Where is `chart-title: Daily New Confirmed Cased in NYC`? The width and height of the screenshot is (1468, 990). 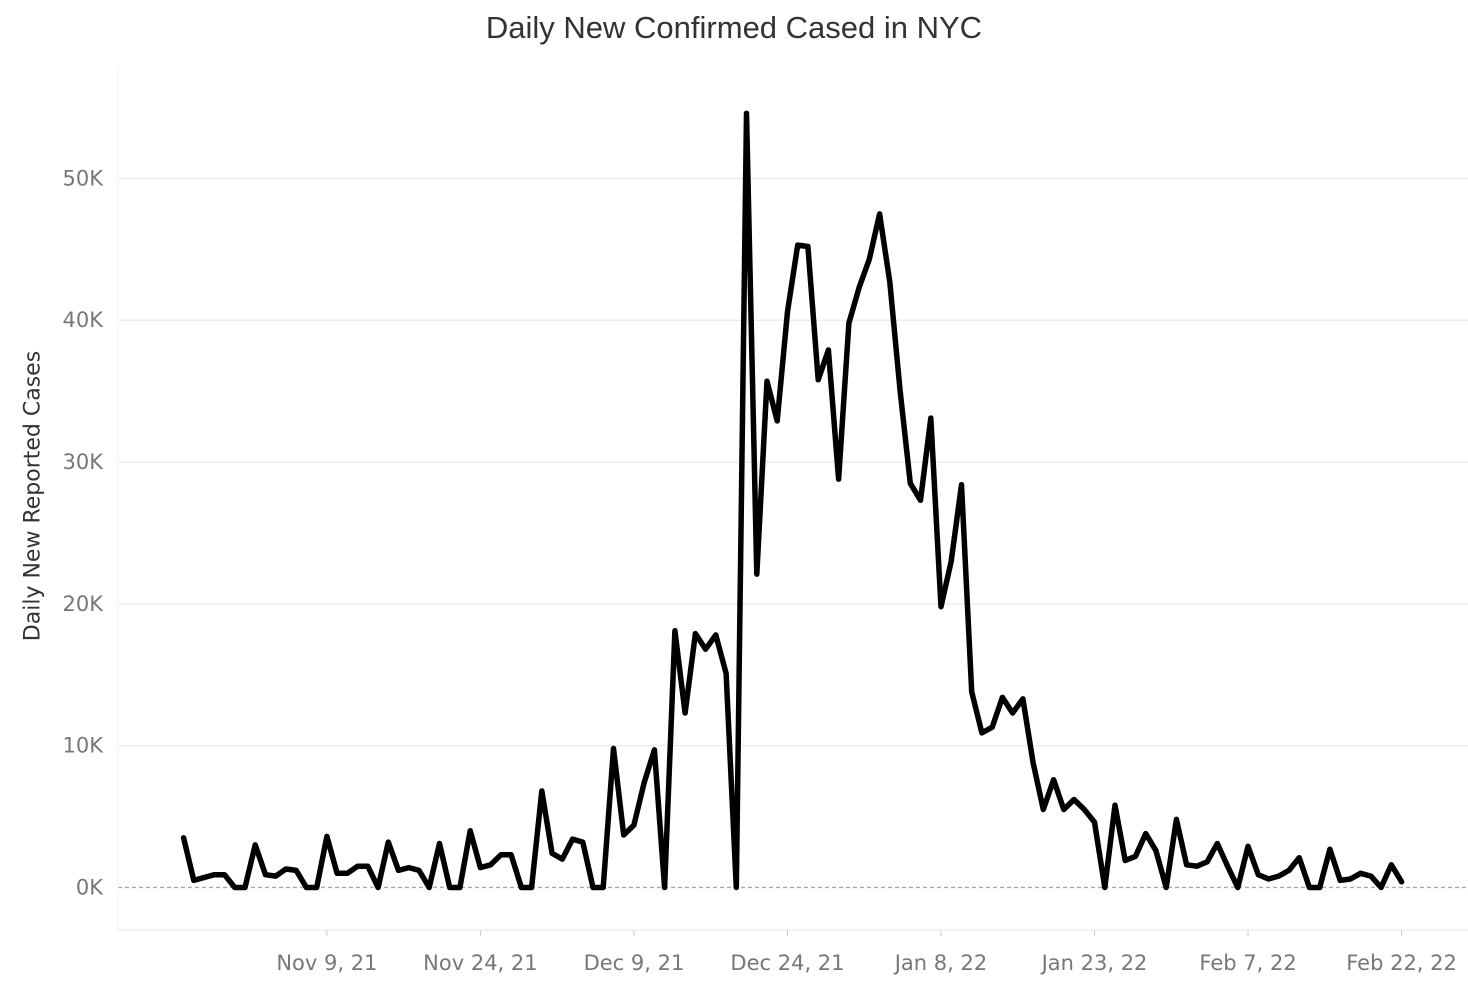 chart-title: Daily New Confirmed Cased in NYC is located at coordinates (734, 27).